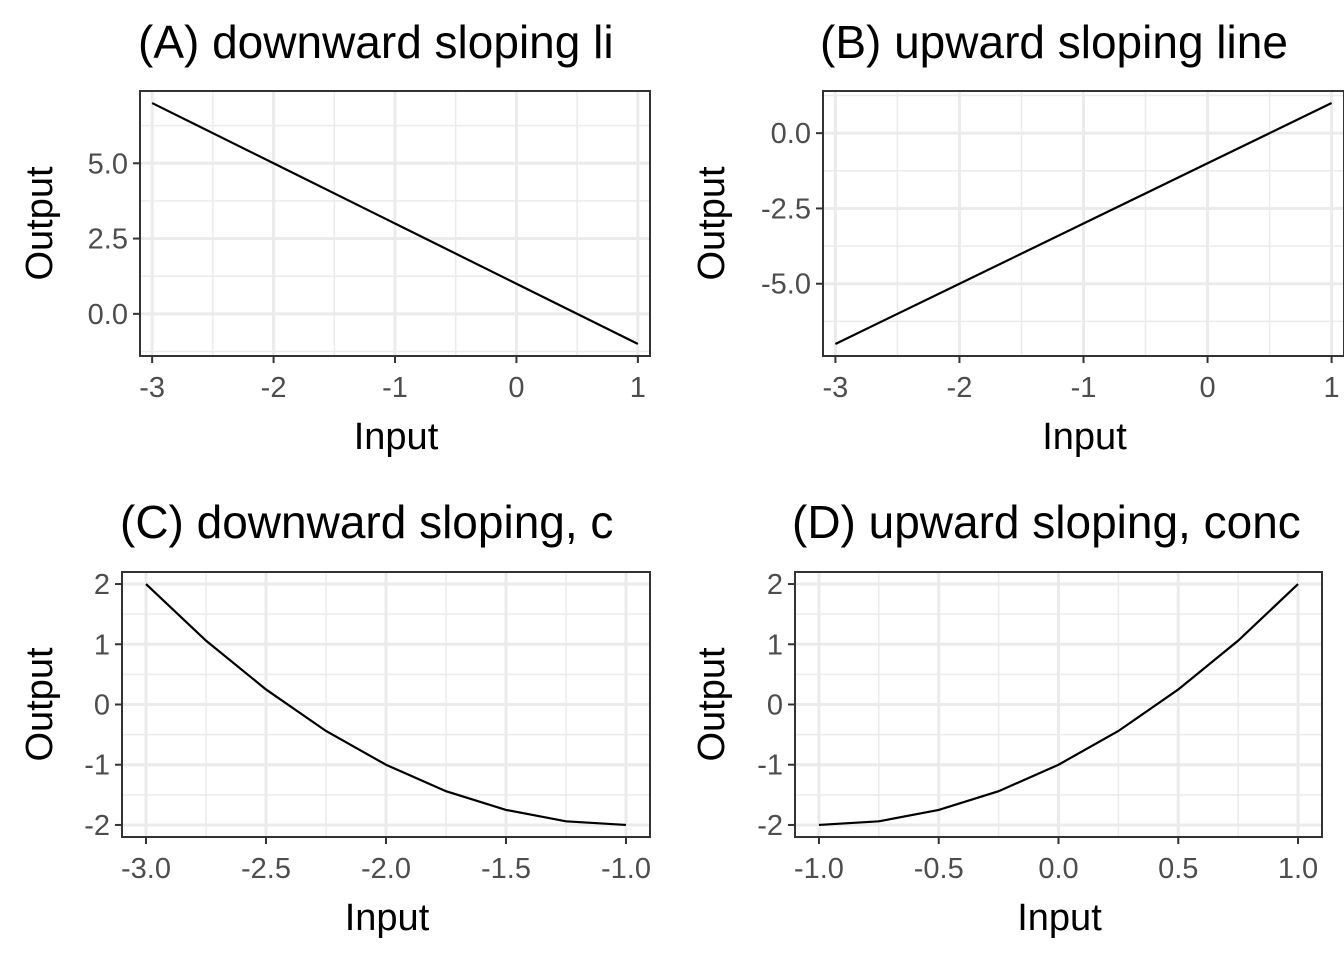 The image size is (1344, 960). I want to click on y-tick-label: -2.5, so click(786, 209).